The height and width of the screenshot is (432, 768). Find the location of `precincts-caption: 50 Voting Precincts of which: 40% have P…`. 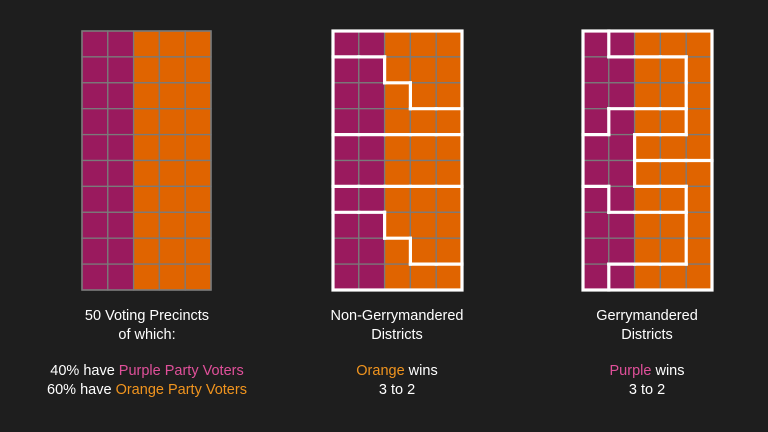

precincts-caption: 50 Voting Precincts of which: 40% have P… is located at coordinates (147, 353).